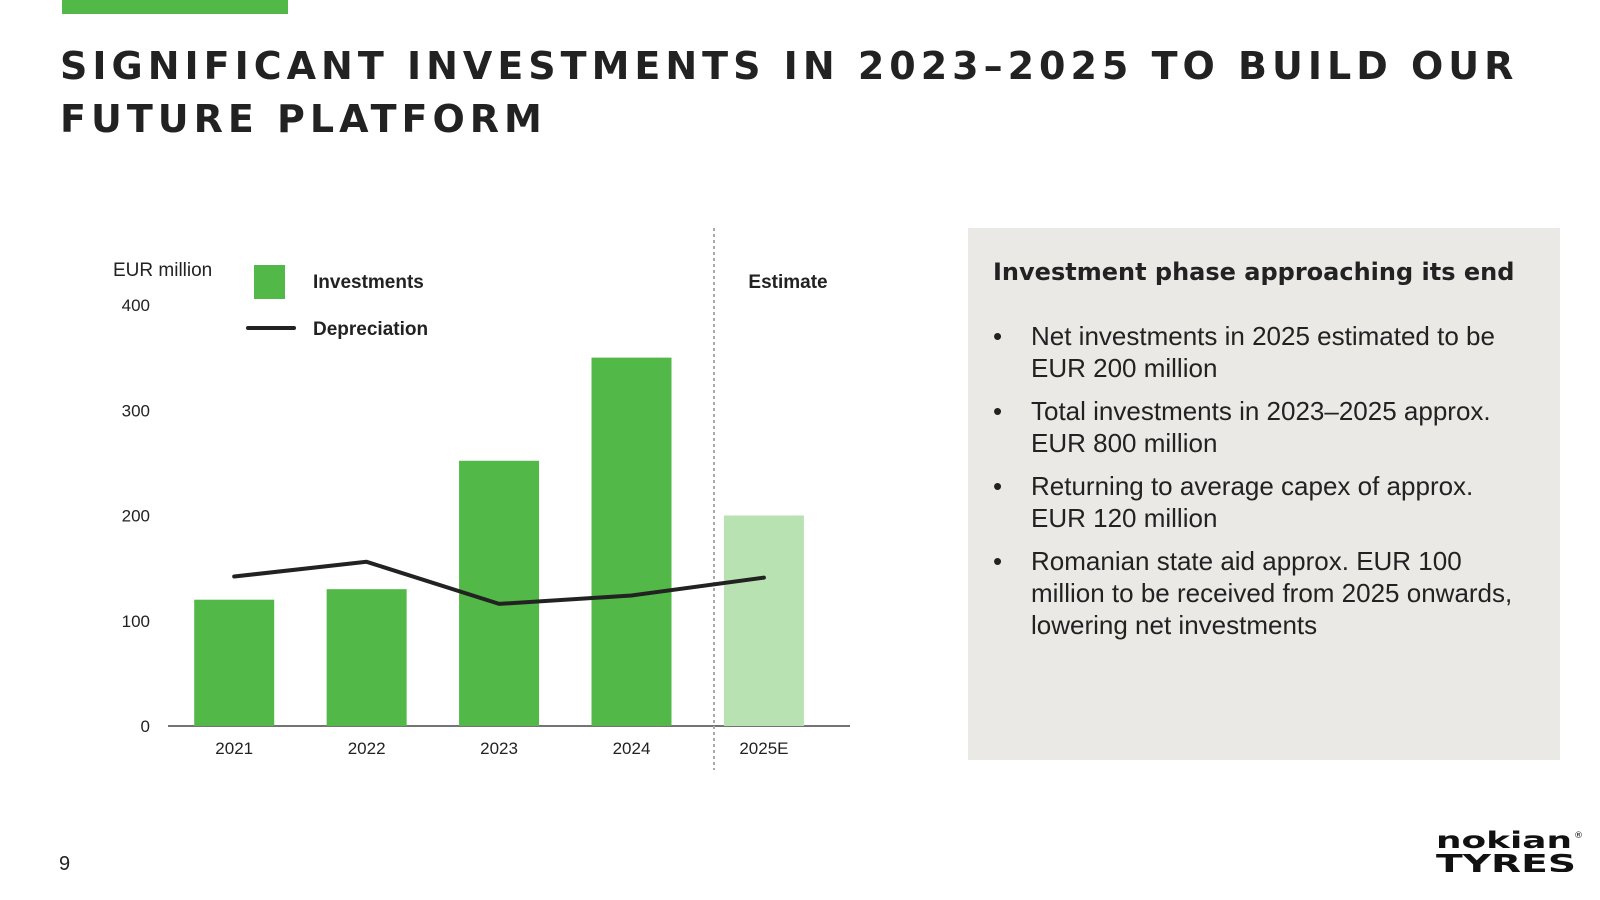 The height and width of the screenshot is (900, 1600). What do you see at coordinates (145, 726) in the screenshot?
I see `y-tick-label: 0` at bounding box center [145, 726].